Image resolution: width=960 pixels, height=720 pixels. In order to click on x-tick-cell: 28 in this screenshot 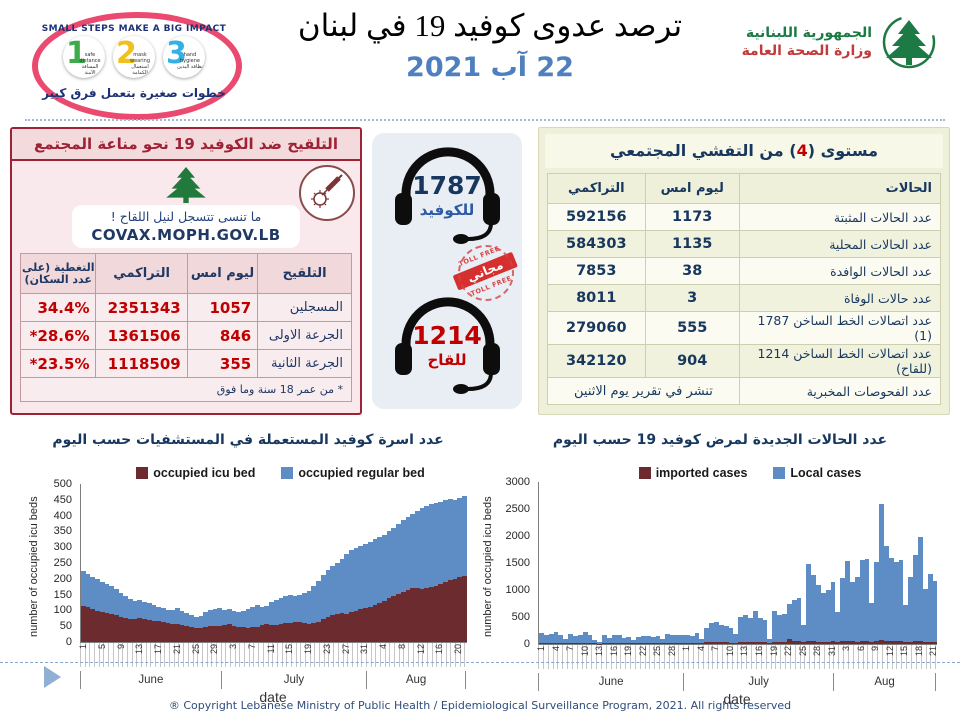, I will do `click(672, 657)`.